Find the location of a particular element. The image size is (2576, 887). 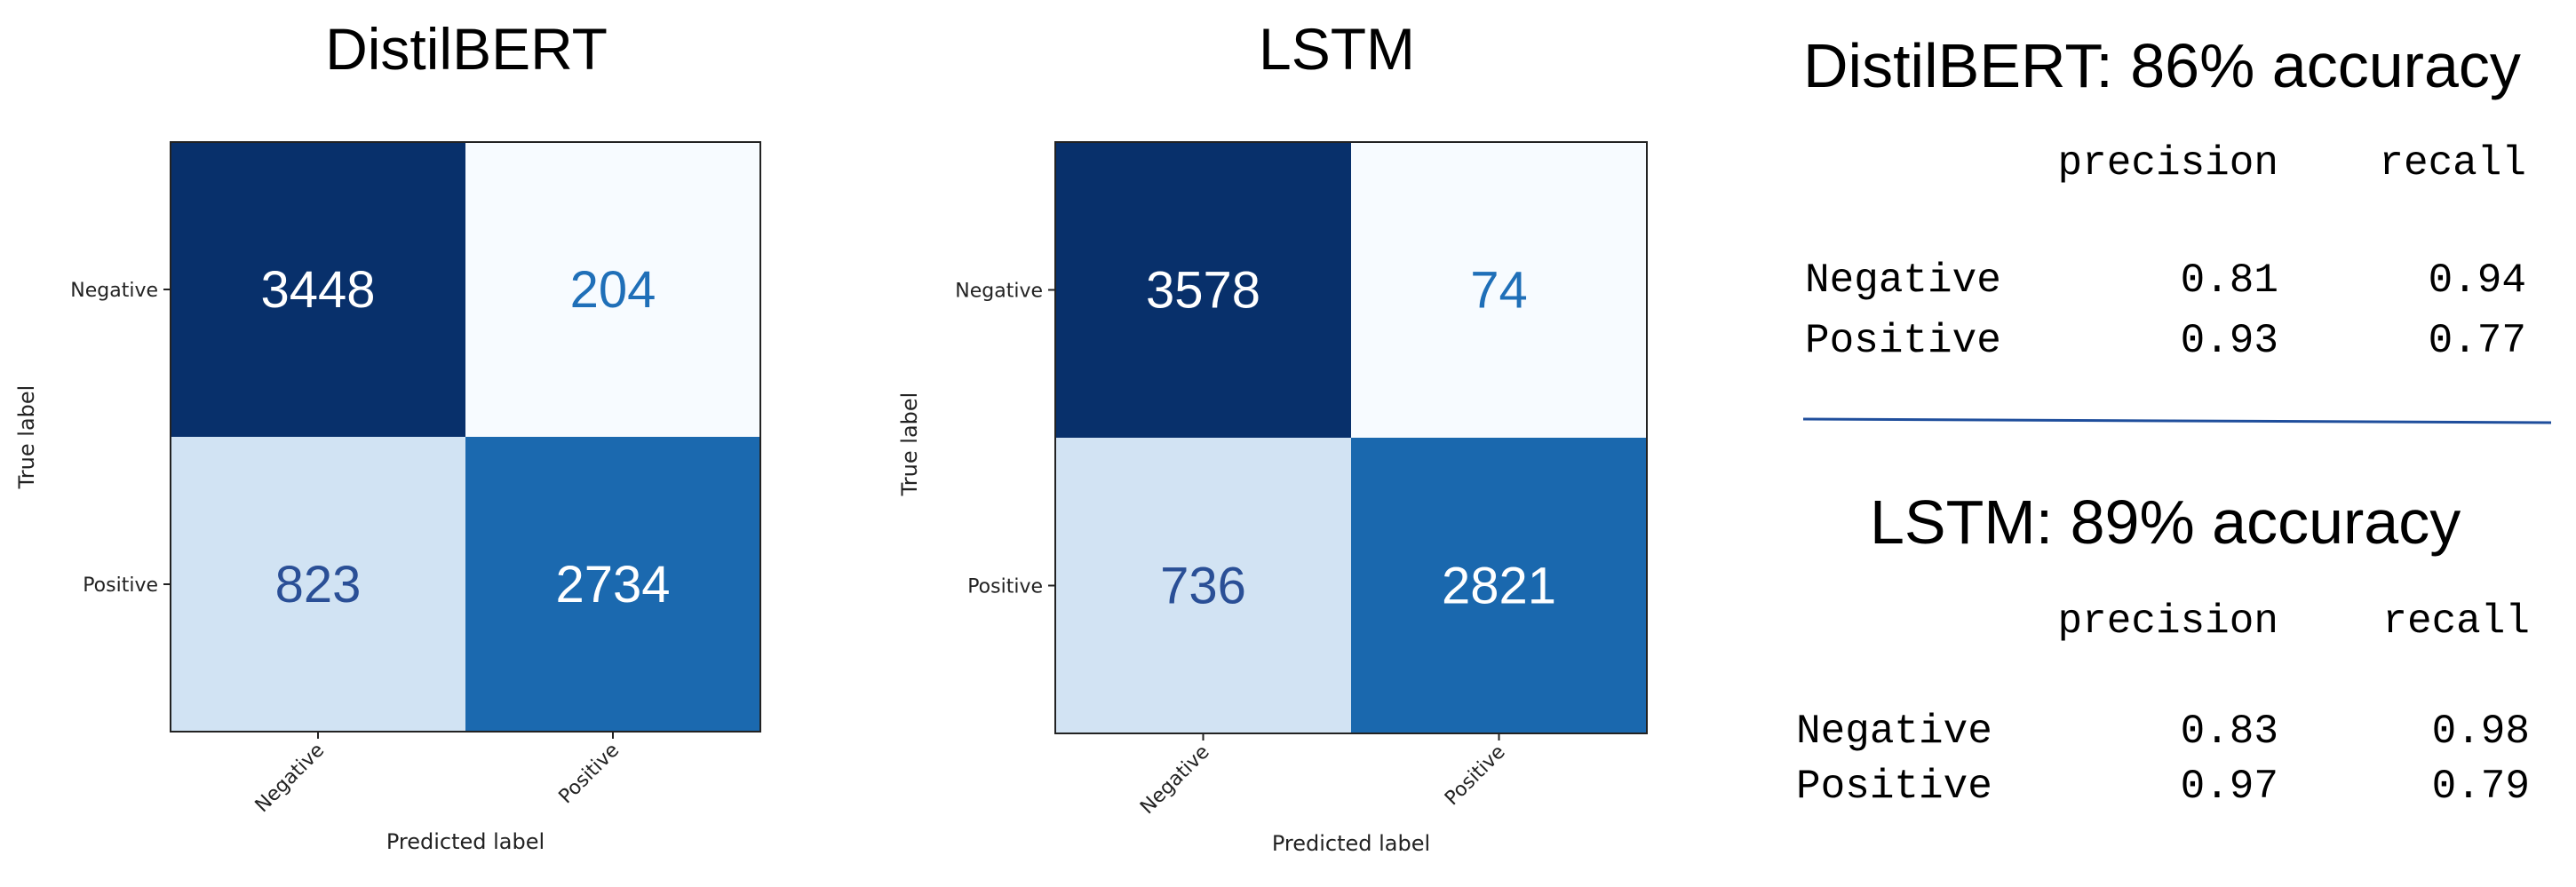

precision-value: 0.81 is located at coordinates (2229, 280).